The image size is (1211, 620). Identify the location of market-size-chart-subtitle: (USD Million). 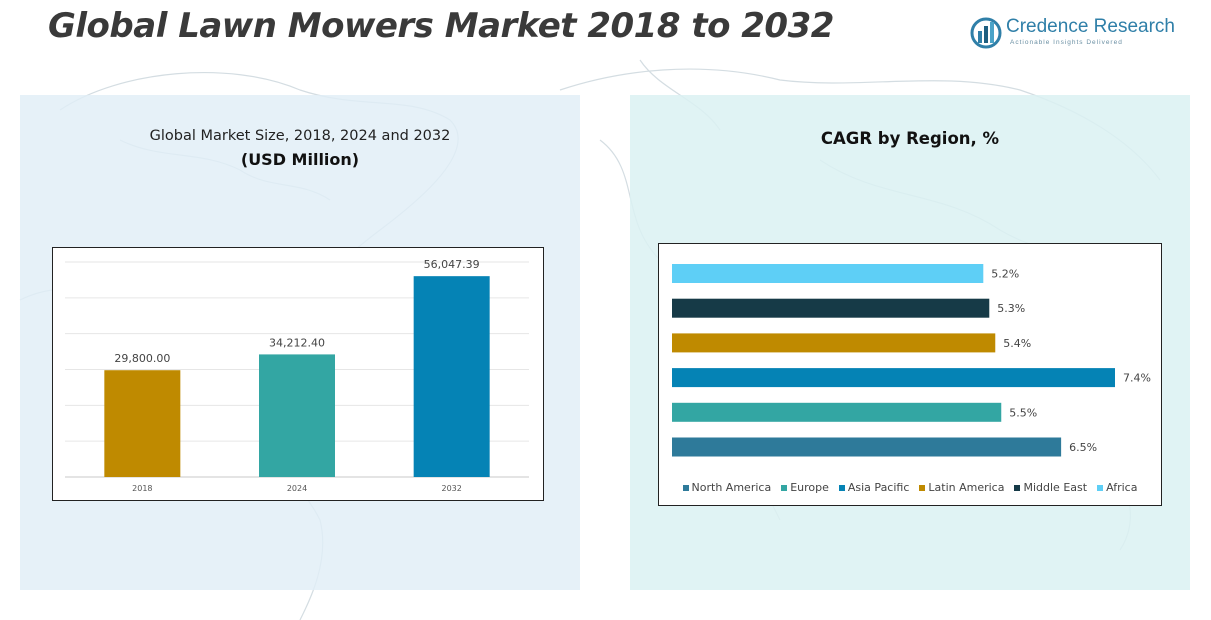
(300, 159).